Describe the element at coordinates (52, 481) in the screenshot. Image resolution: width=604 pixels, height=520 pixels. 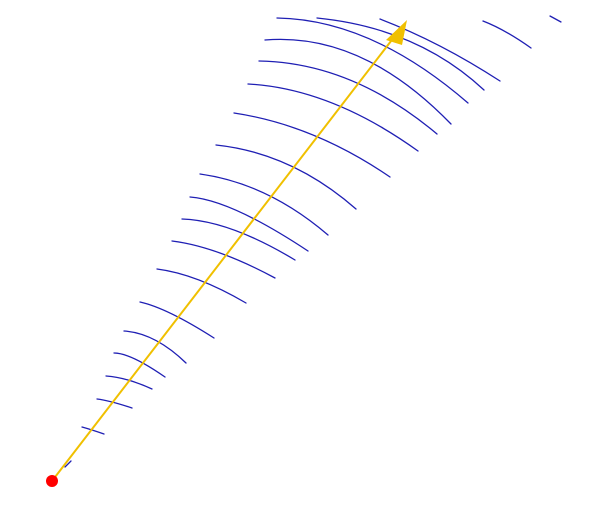
I see `source-point` at that location.